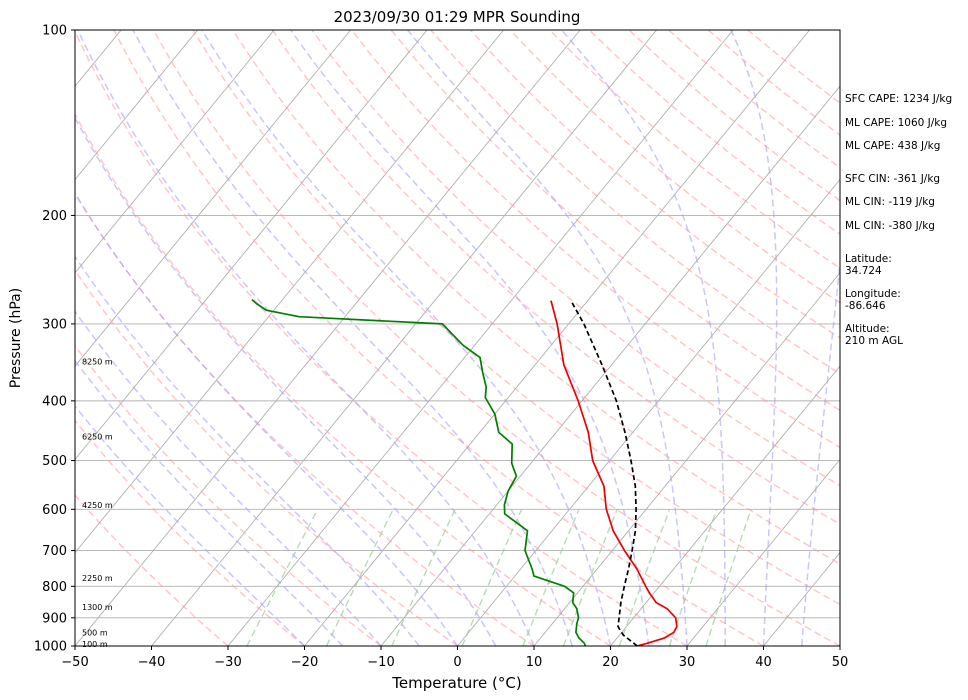 The height and width of the screenshot is (700, 968). What do you see at coordinates (97, 578) in the screenshot?
I see `height-label: 2250 m` at bounding box center [97, 578].